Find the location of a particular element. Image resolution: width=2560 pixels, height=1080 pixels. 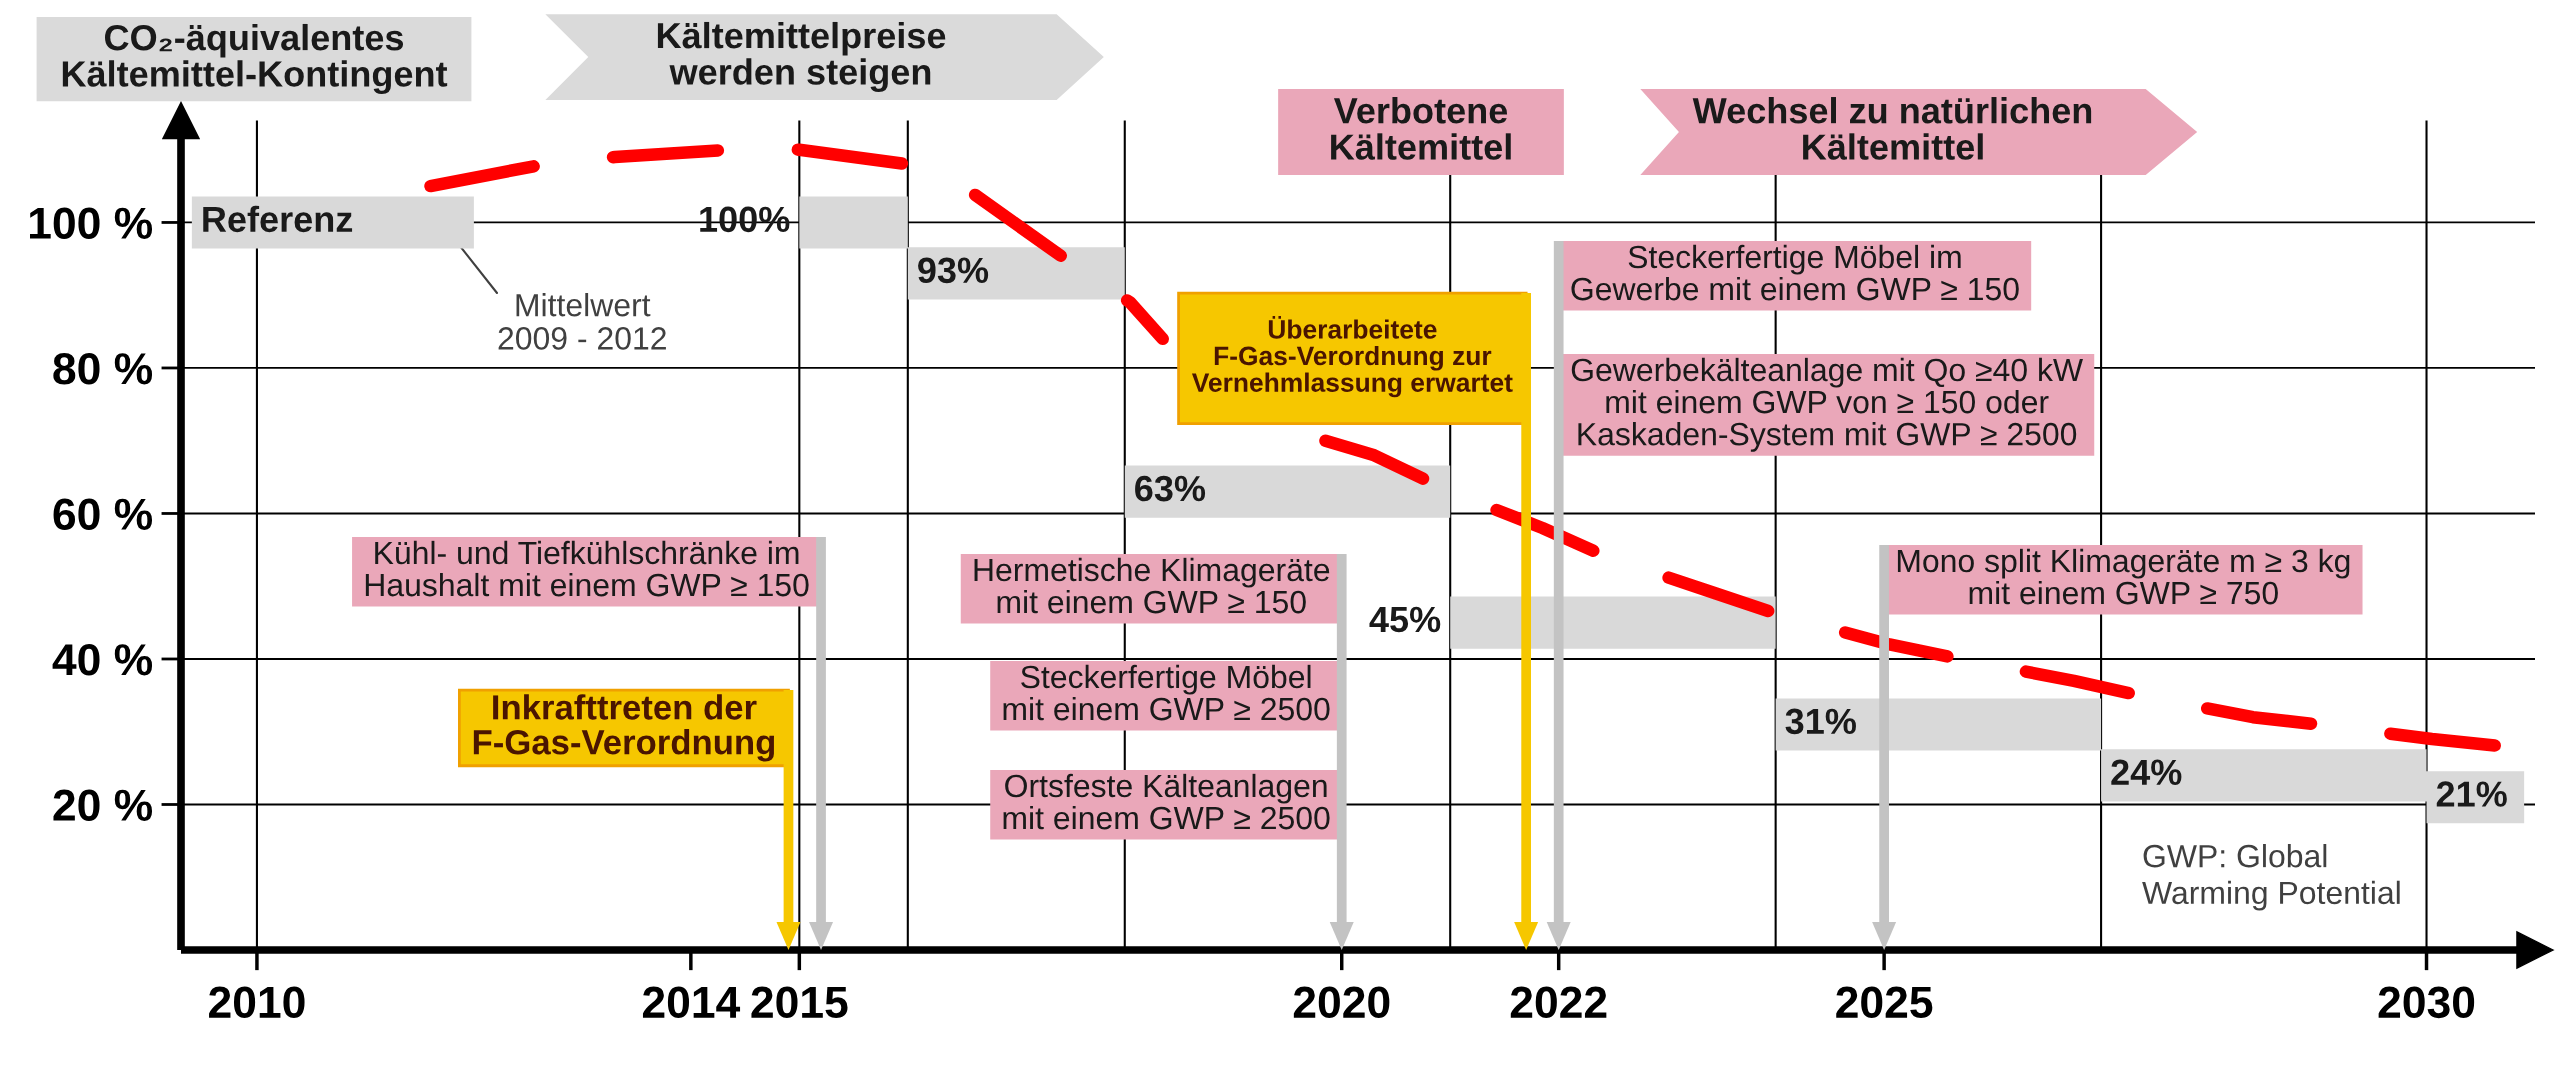

x-tick-label: 2030 is located at coordinates (2426, 1002).